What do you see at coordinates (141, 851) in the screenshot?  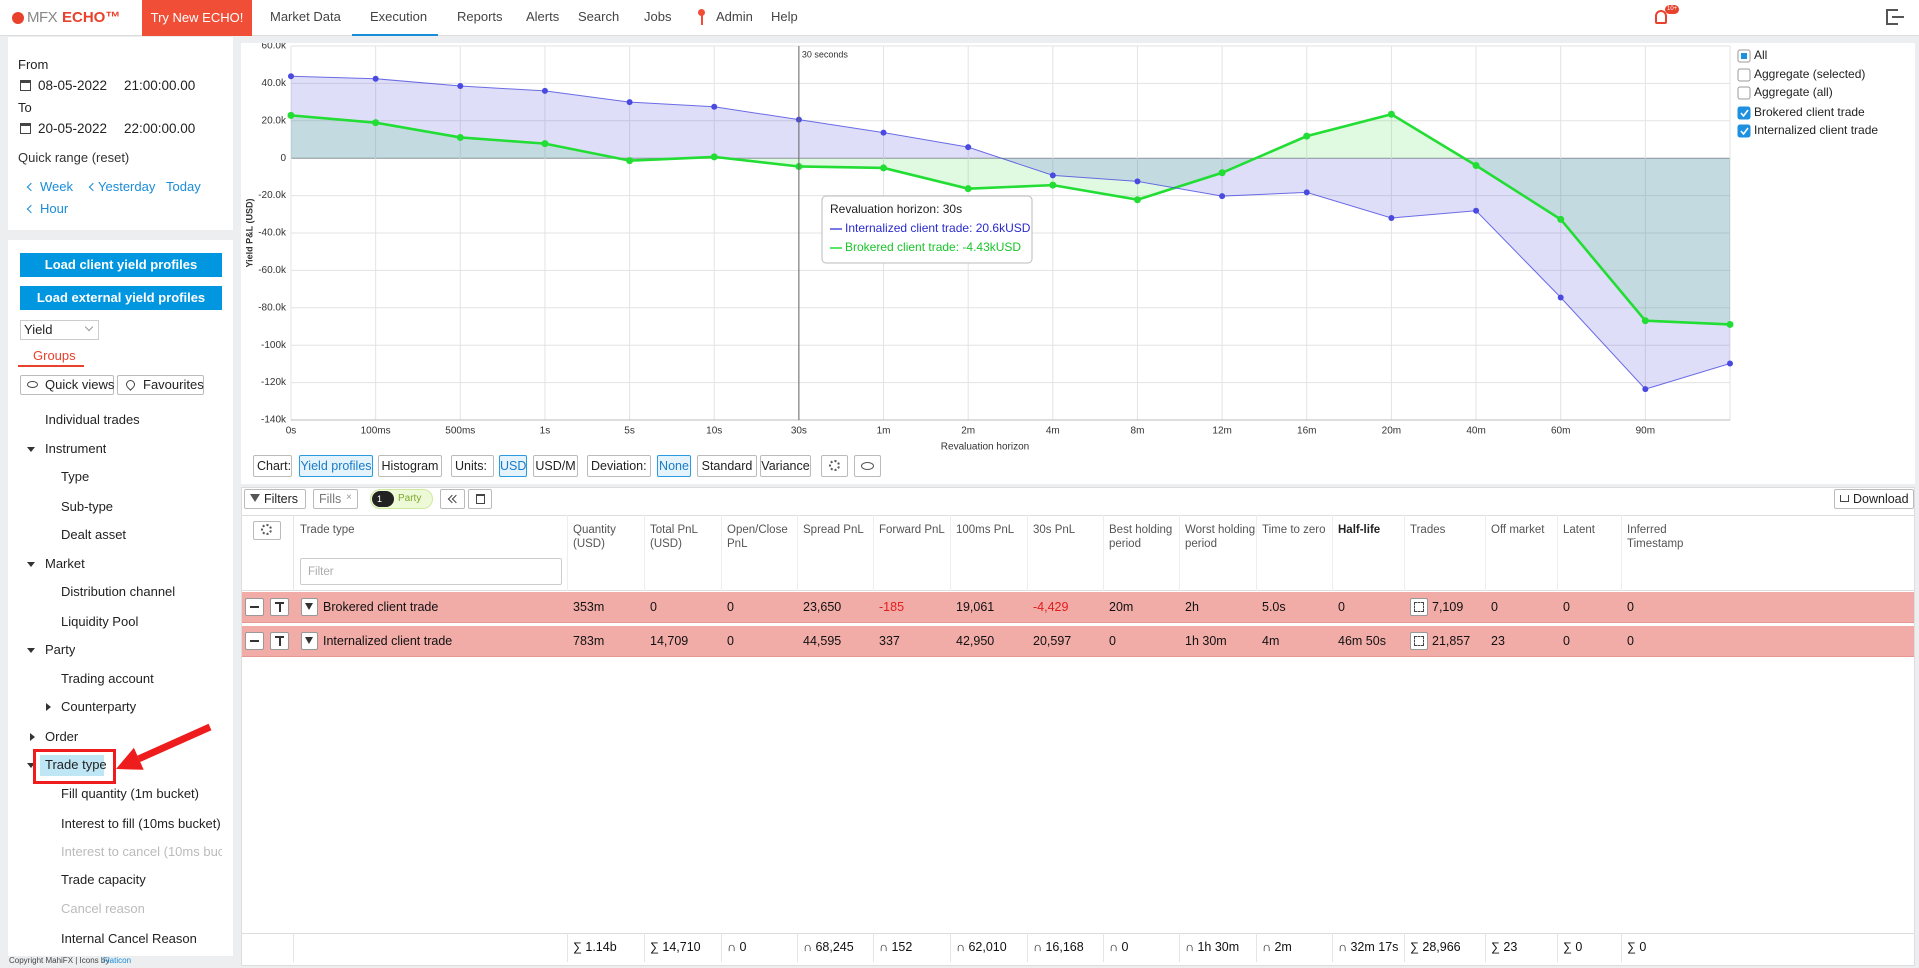 I see `group-tree-item: Interest to cancel (10ms bucke` at bounding box center [141, 851].